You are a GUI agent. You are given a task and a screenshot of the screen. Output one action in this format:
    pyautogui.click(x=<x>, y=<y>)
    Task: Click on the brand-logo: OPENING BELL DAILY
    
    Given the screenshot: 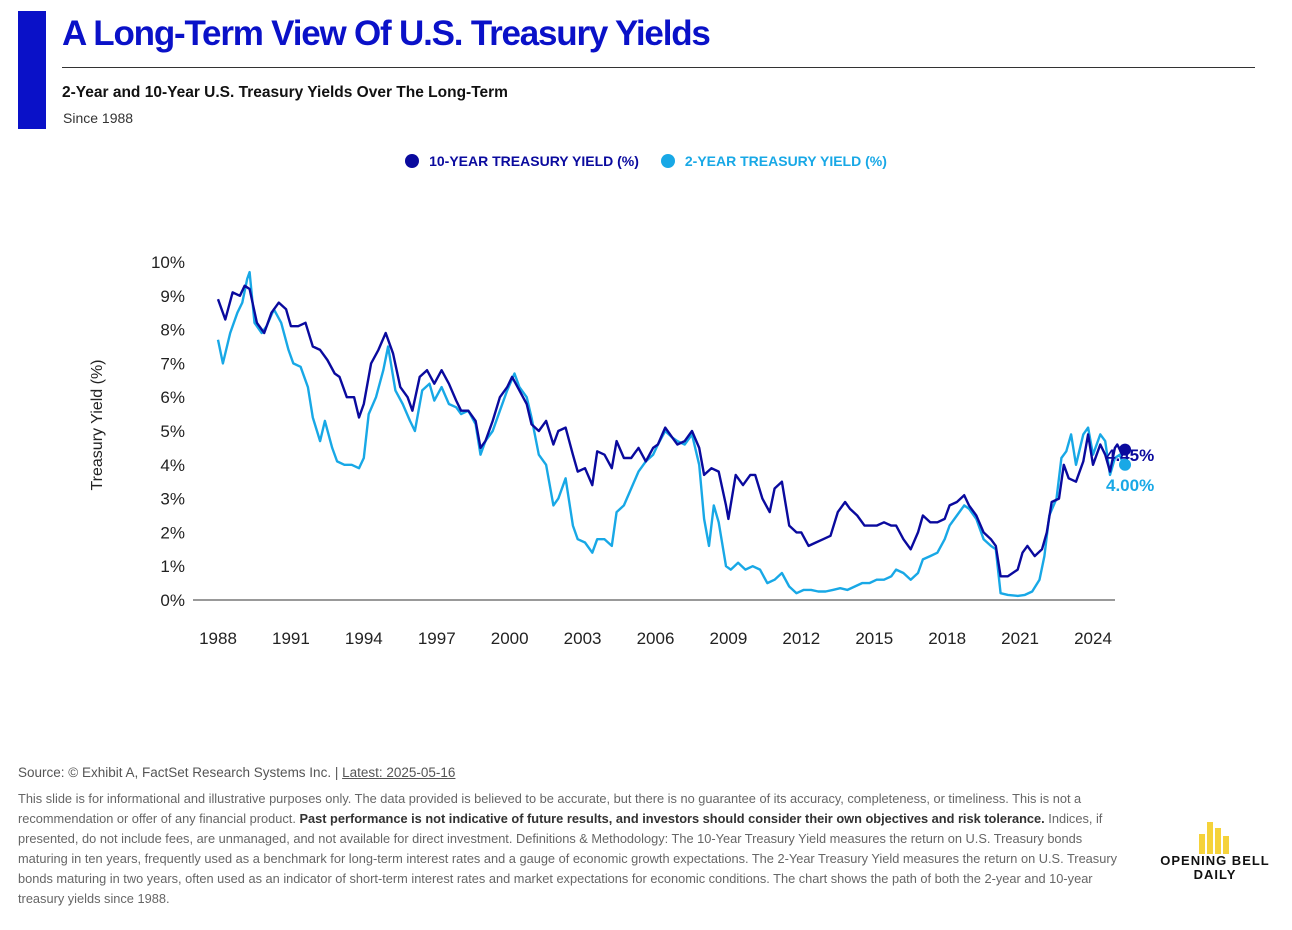 What is the action you would take?
    pyautogui.click(x=1215, y=850)
    